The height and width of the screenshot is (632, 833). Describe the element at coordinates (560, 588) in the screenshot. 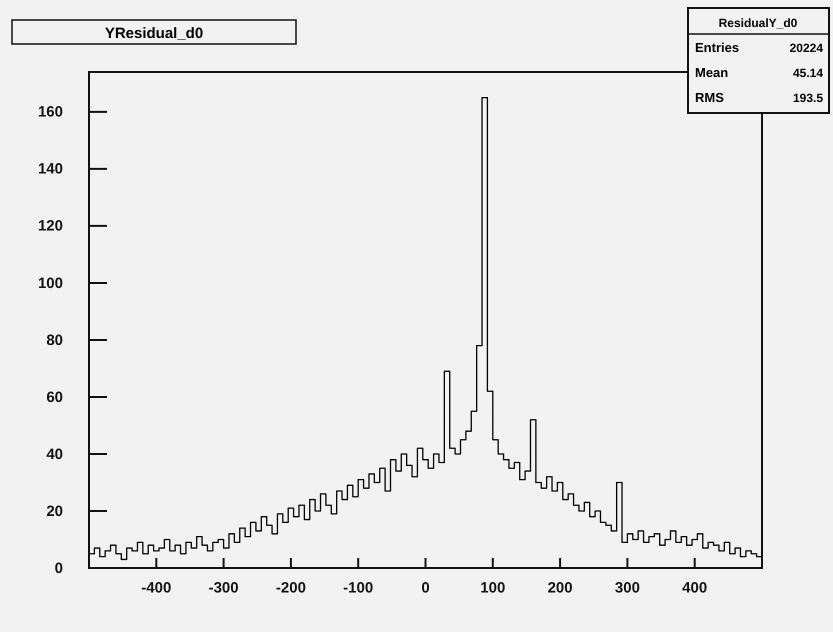

I see `x-tick-label: 200` at that location.